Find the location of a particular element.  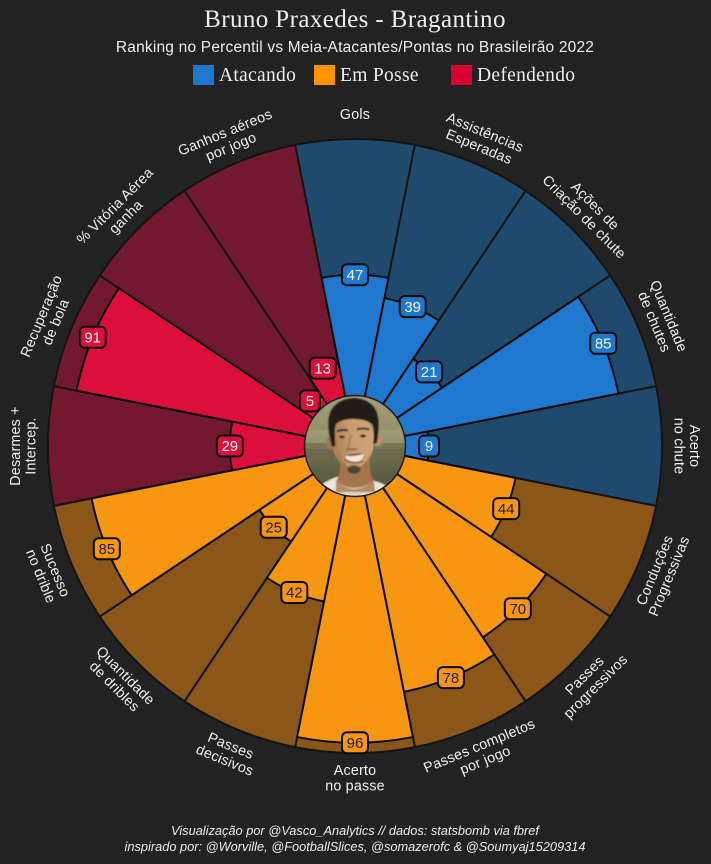

svg-text: 47 is located at coordinates (355, 275).